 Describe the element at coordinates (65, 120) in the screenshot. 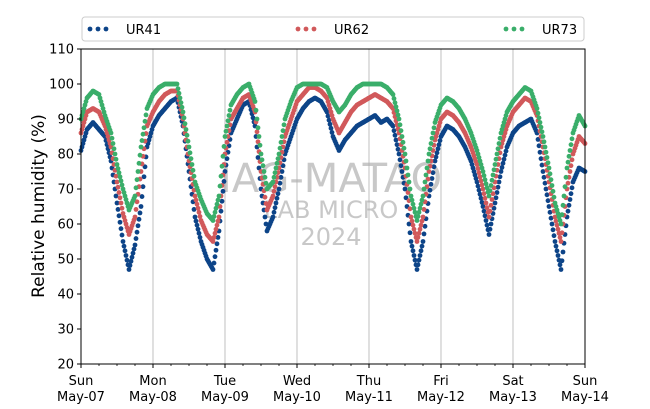

I see `y-tick-label: 90` at that location.